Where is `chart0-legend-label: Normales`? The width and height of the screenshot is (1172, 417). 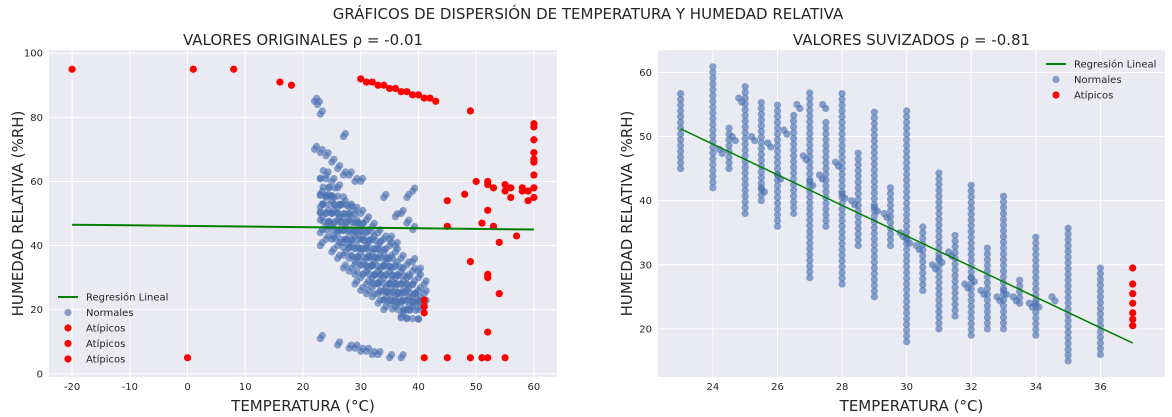
chart0-legend-label: Normales is located at coordinates (110, 313).